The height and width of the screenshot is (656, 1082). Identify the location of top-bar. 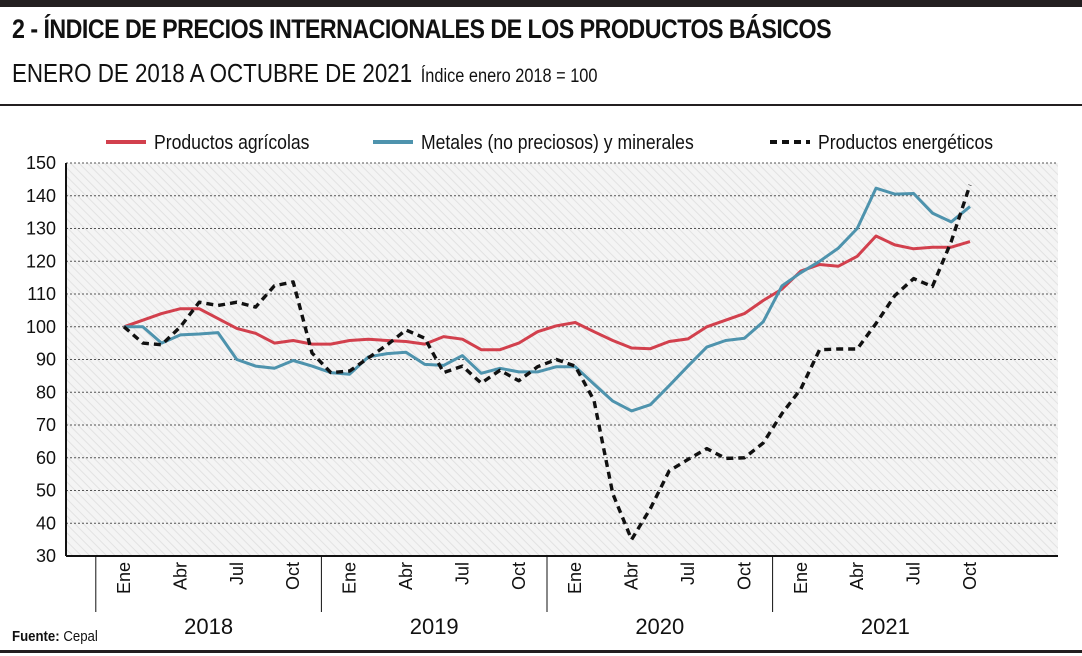
(541, 3).